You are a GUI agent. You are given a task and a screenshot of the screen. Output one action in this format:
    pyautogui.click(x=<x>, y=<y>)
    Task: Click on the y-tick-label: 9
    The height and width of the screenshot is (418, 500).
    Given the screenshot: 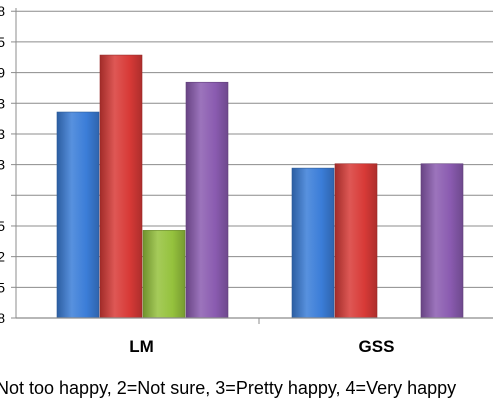 What is the action you would take?
    pyautogui.click(x=2, y=73)
    